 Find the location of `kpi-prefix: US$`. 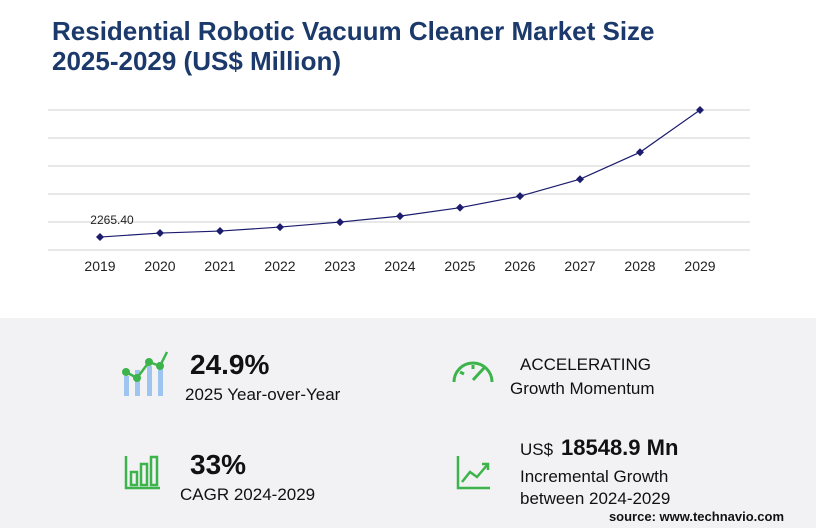

kpi-prefix: US$ is located at coordinates (537, 449).